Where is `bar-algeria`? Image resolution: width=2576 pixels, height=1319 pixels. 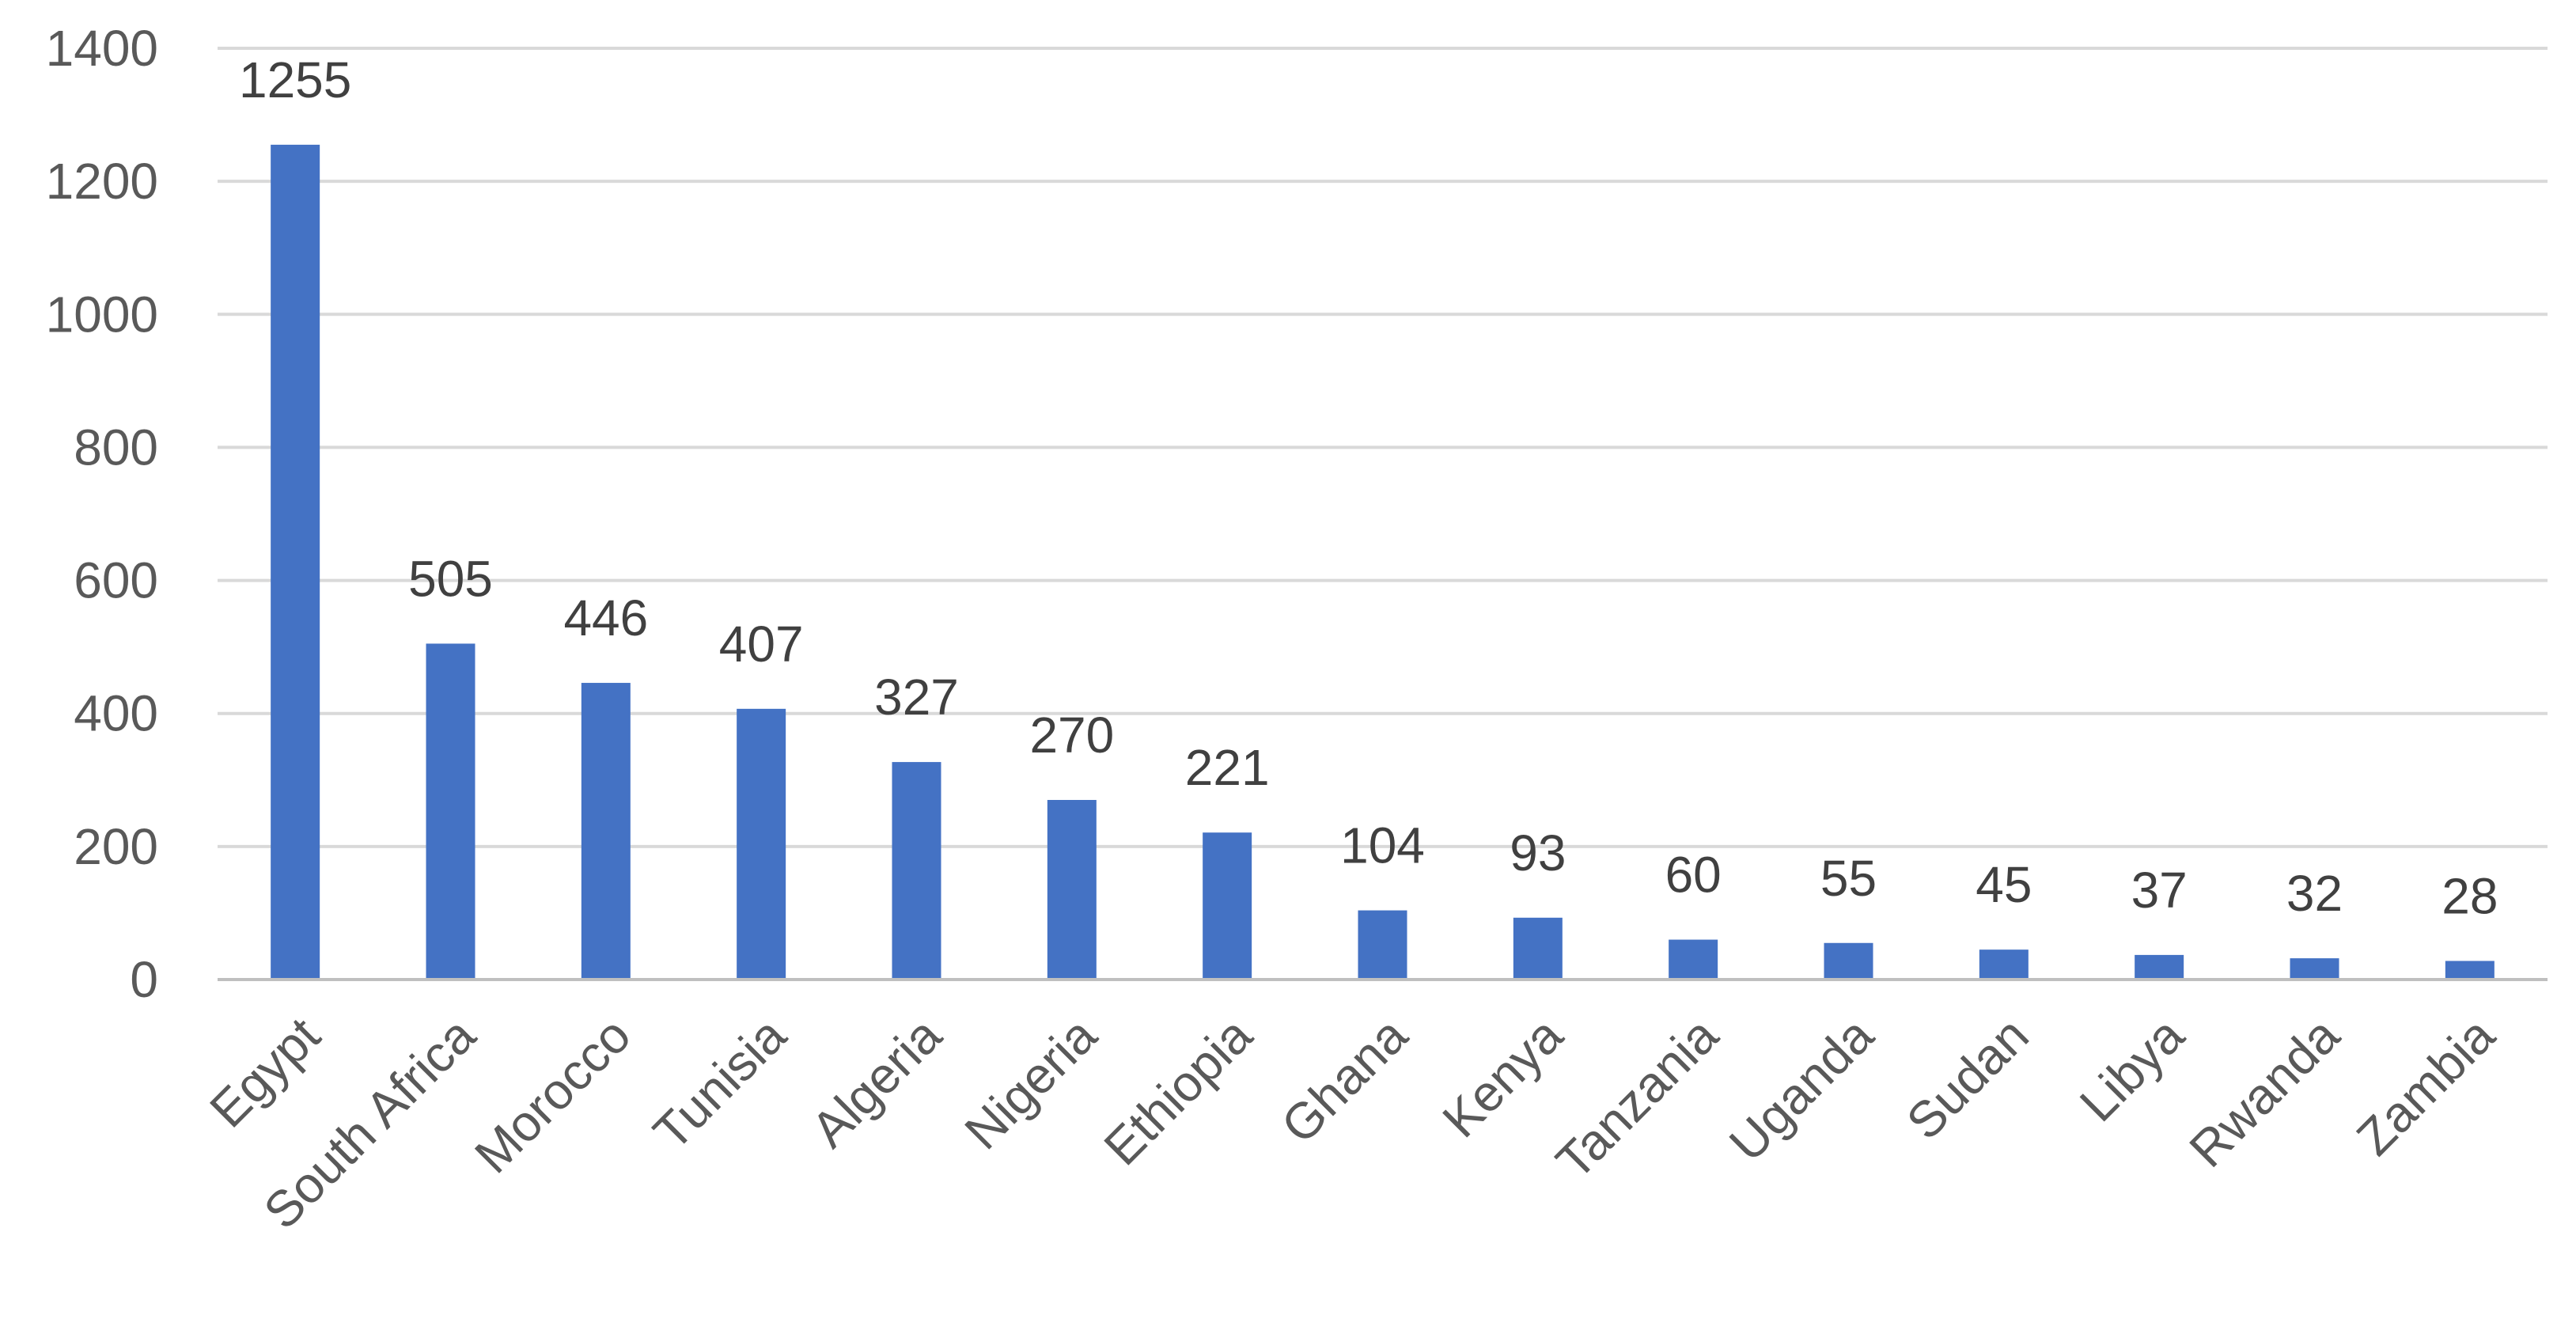 bar-algeria is located at coordinates (916, 871).